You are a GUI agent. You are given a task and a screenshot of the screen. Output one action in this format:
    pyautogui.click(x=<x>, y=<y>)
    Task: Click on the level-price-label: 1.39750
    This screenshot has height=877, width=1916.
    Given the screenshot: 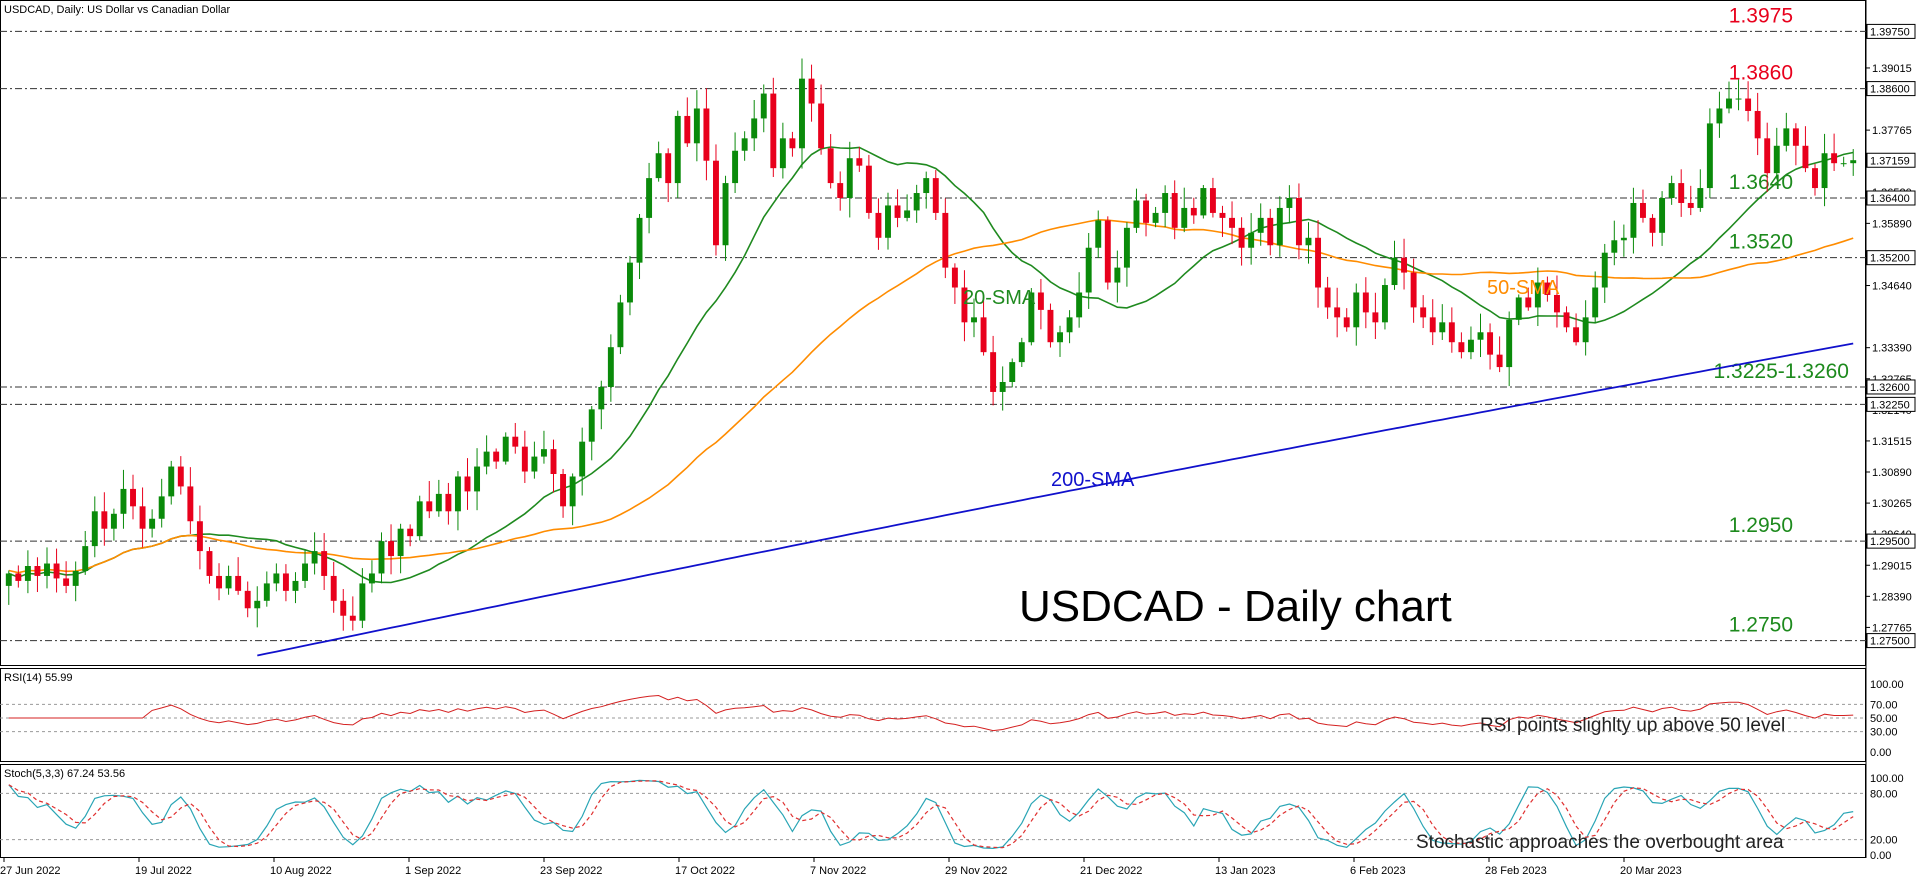 What is the action you would take?
    pyautogui.click(x=1890, y=32)
    